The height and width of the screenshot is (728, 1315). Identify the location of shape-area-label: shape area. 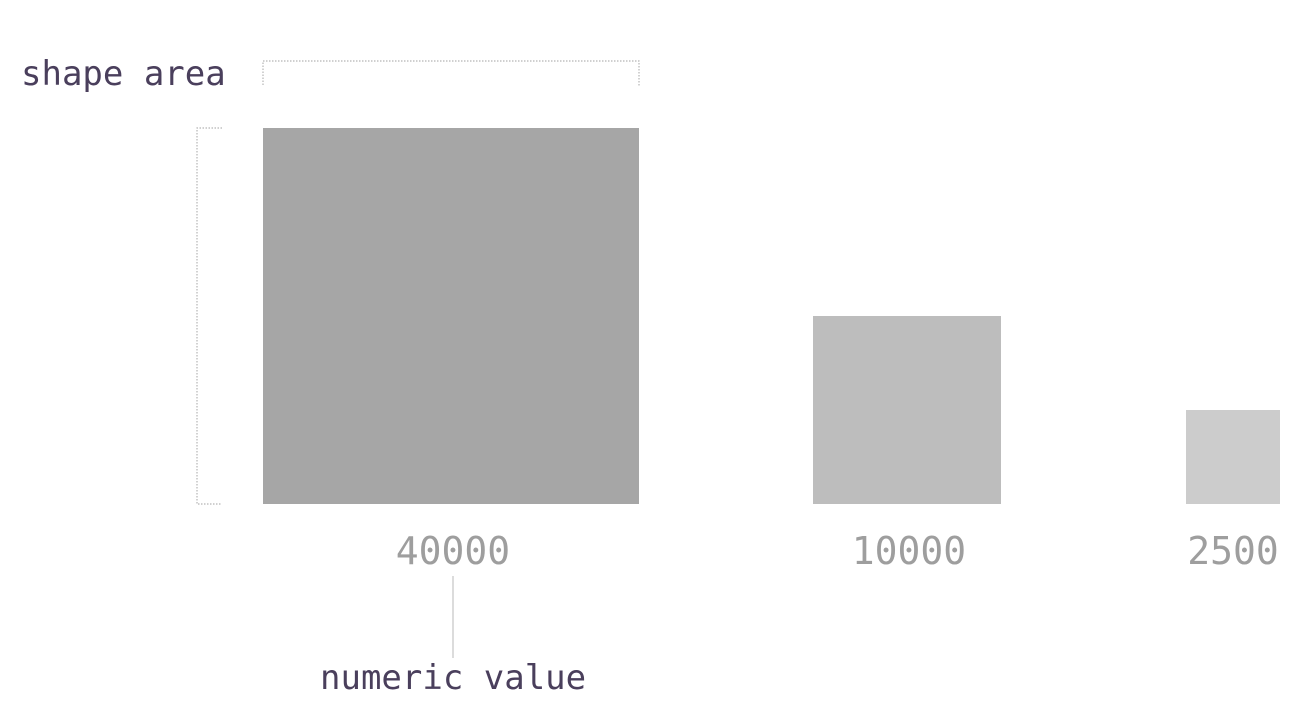
(123, 74).